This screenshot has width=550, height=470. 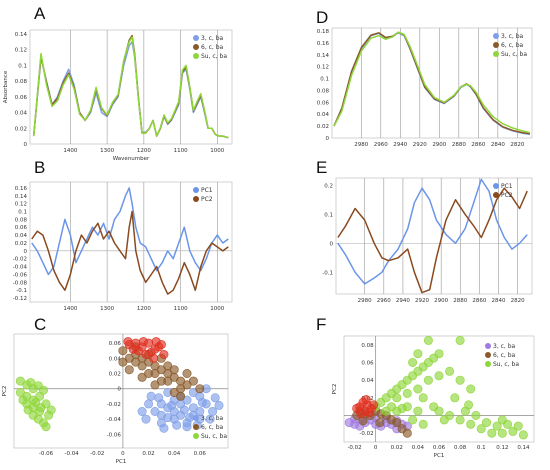 I want to click on y-tick-label: 0.16, so click(x=21, y=189).